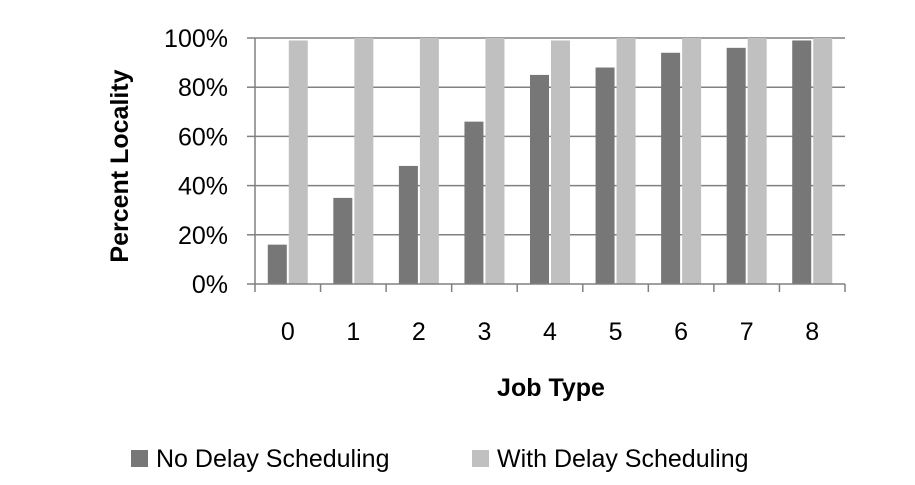  I want to click on x-tick-label: 7, so click(747, 332).